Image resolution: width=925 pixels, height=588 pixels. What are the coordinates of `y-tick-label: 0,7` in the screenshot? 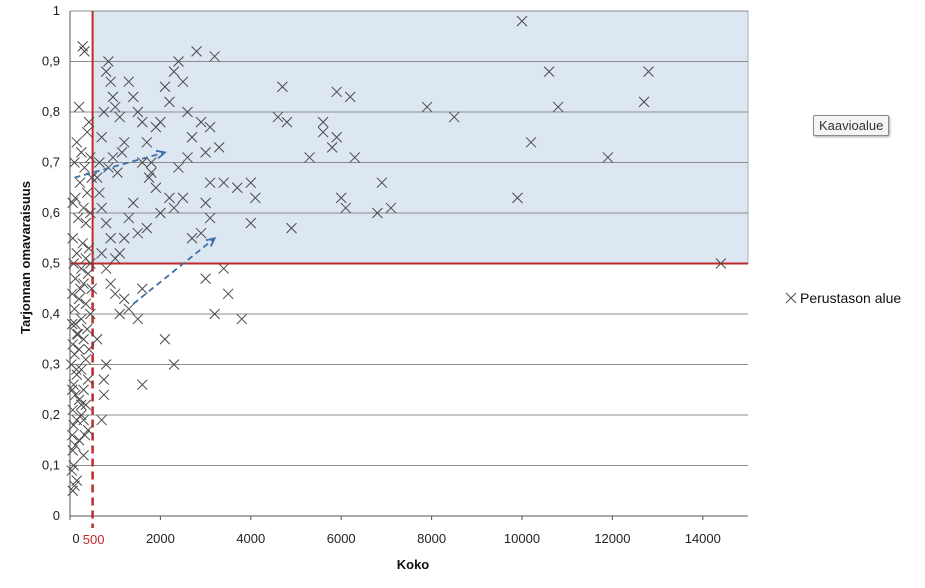 It's located at (51, 162).